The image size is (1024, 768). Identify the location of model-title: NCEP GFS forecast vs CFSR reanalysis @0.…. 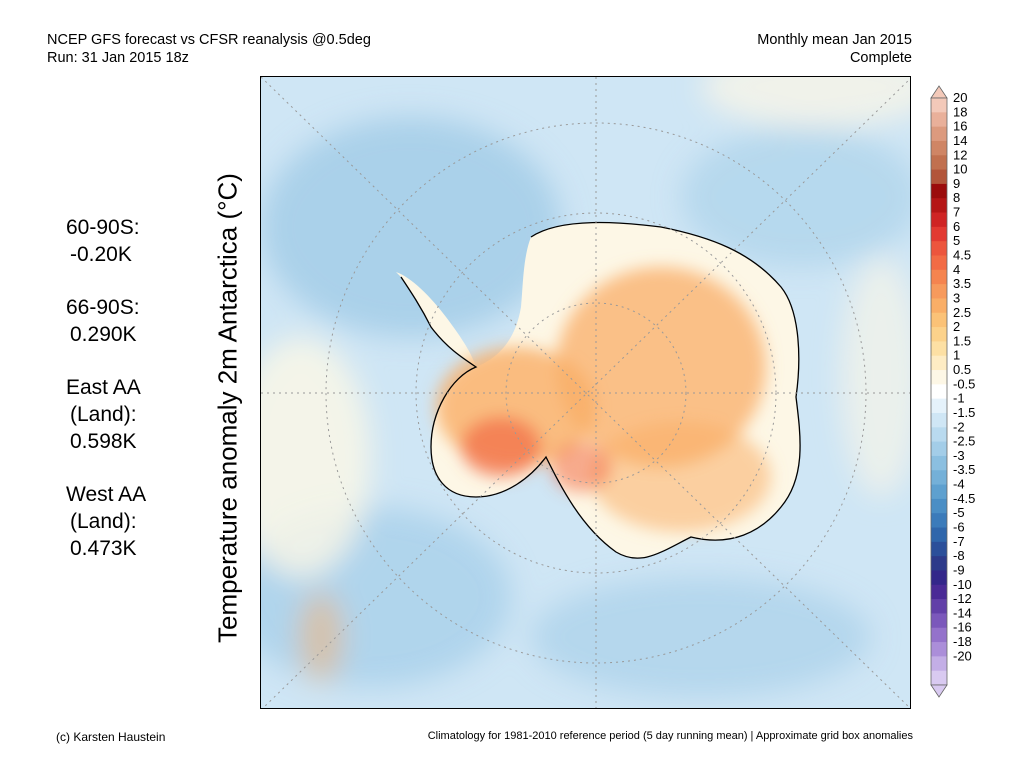
(209, 40).